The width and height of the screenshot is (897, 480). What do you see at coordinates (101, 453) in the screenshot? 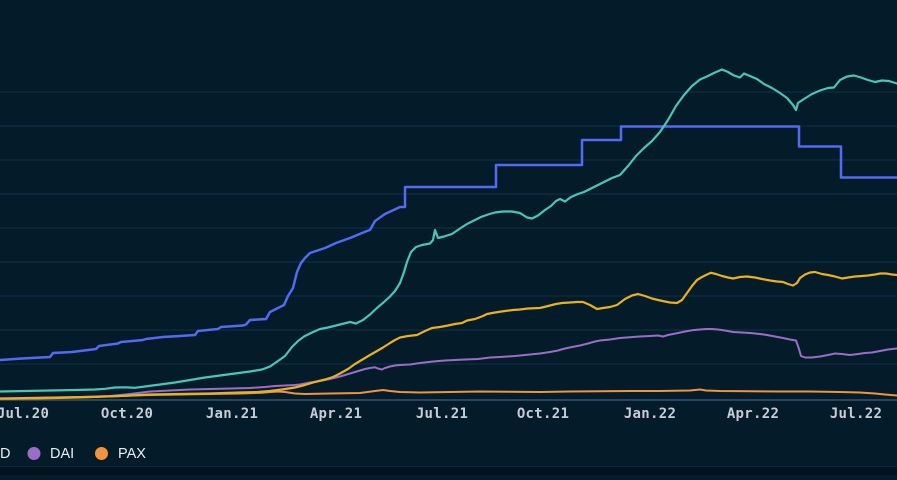
I see `legend-dot-pax` at bounding box center [101, 453].